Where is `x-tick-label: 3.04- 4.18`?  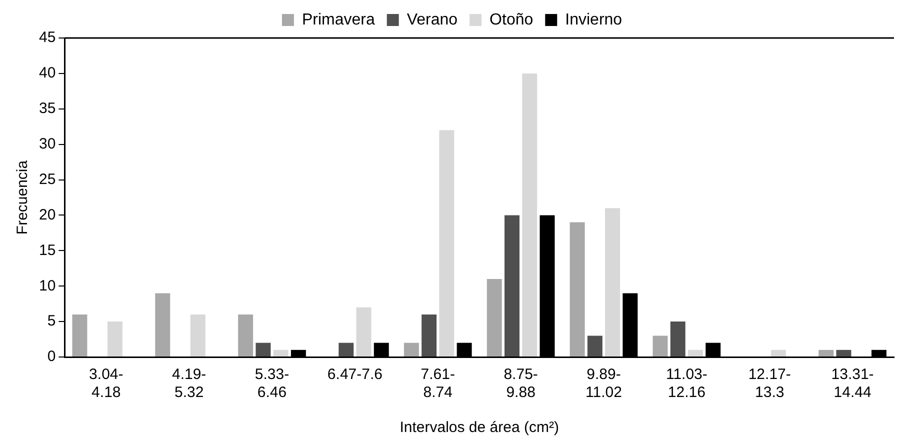
x-tick-label: 3.04- 4.18 is located at coordinates (106, 384).